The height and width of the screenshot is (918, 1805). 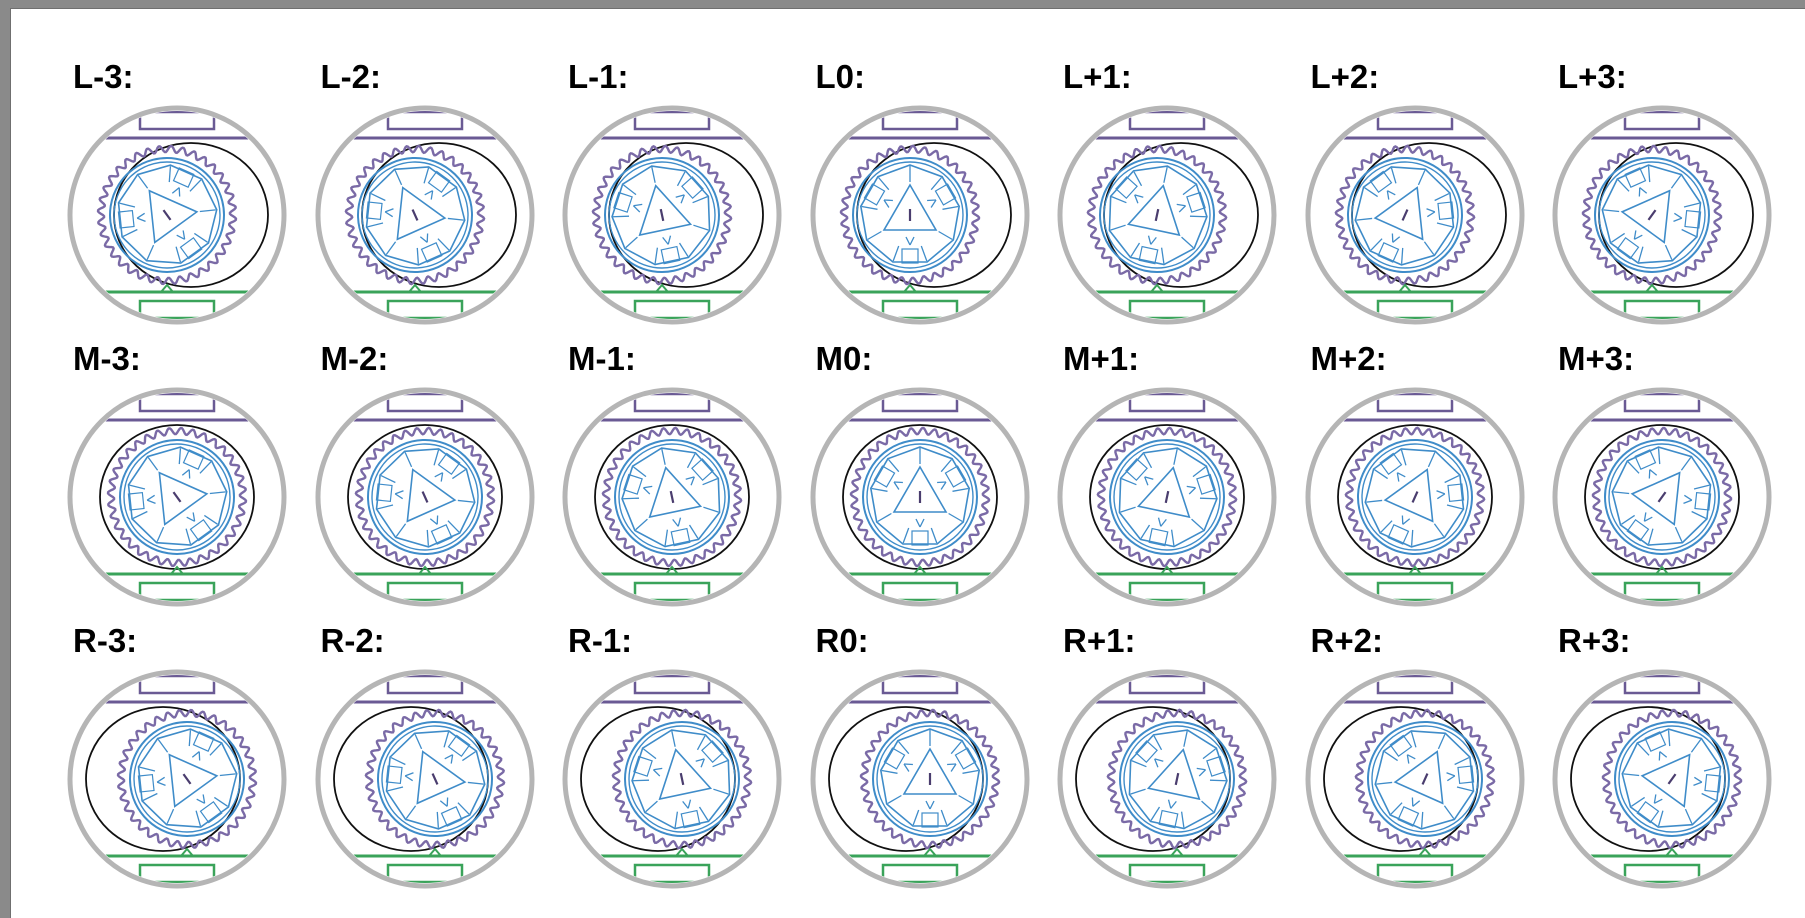 What do you see at coordinates (1101, 358) in the screenshot?
I see `dial-label: M+1:` at bounding box center [1101, 358].